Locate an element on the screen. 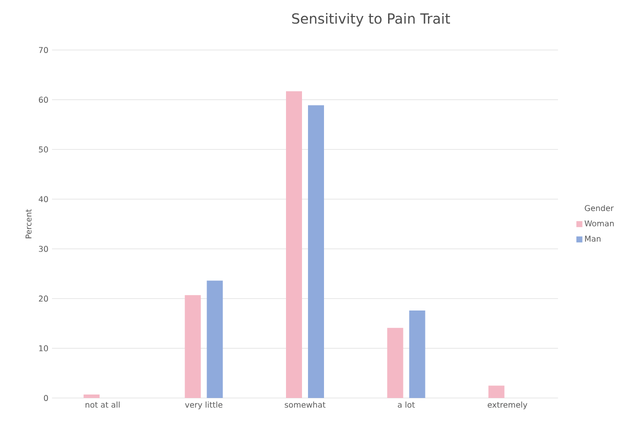  chart-title: Sensitivity to Pain Trait is located at coordinates (371, 20).